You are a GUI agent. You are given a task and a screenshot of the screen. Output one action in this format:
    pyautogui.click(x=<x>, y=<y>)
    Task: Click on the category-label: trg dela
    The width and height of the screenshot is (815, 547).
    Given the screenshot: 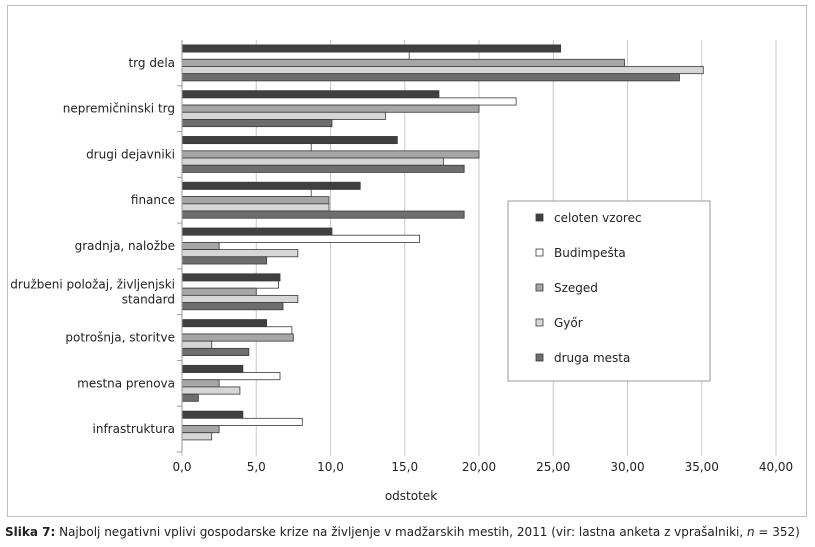 What is the action you would take?
    pyautogui.click(x=151, y=63)
    